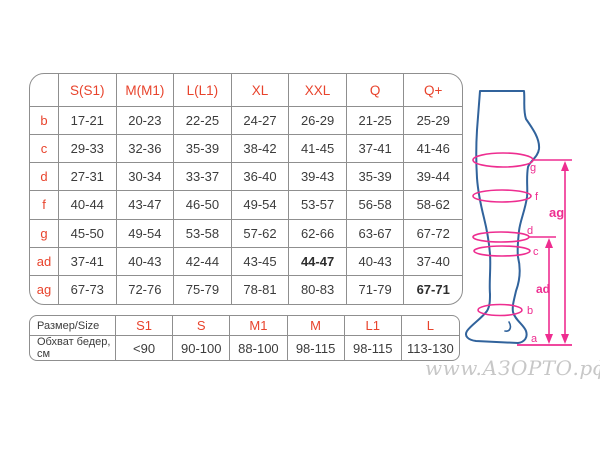 This screenshot has width=600, height=450. I want to click on size-value-cell: 43-45, so click(260, 261).